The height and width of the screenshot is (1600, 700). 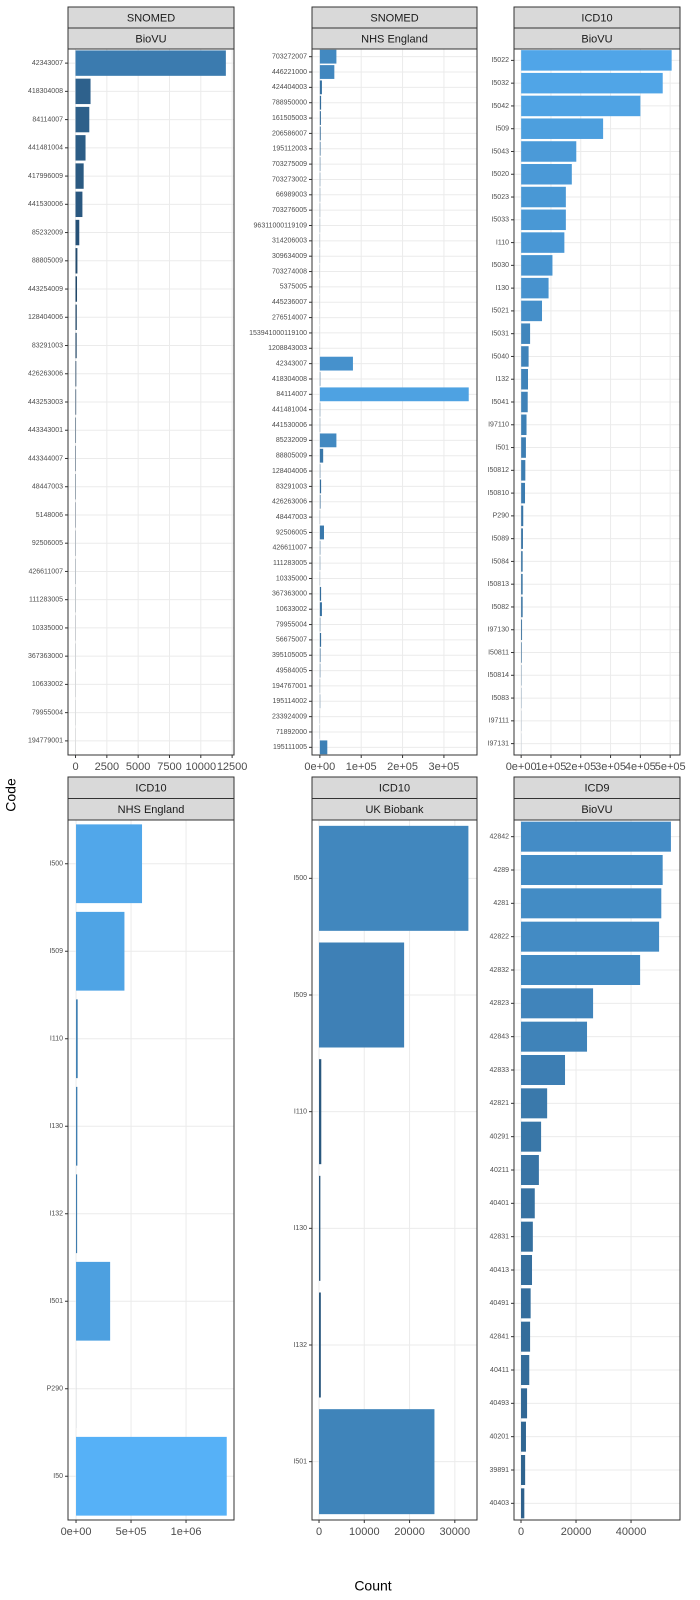 I want to click on y-tick-label: 443344007, so click(x=45, y=458).